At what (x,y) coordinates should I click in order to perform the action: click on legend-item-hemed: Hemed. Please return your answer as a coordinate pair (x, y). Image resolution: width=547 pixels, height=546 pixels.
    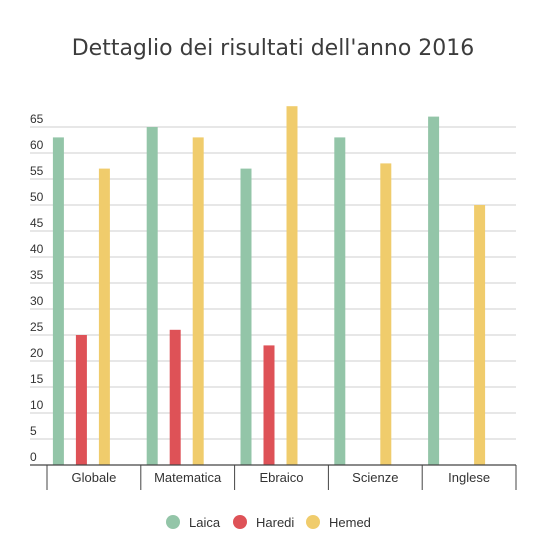
    Looking at the image, I should click on (338, 522).